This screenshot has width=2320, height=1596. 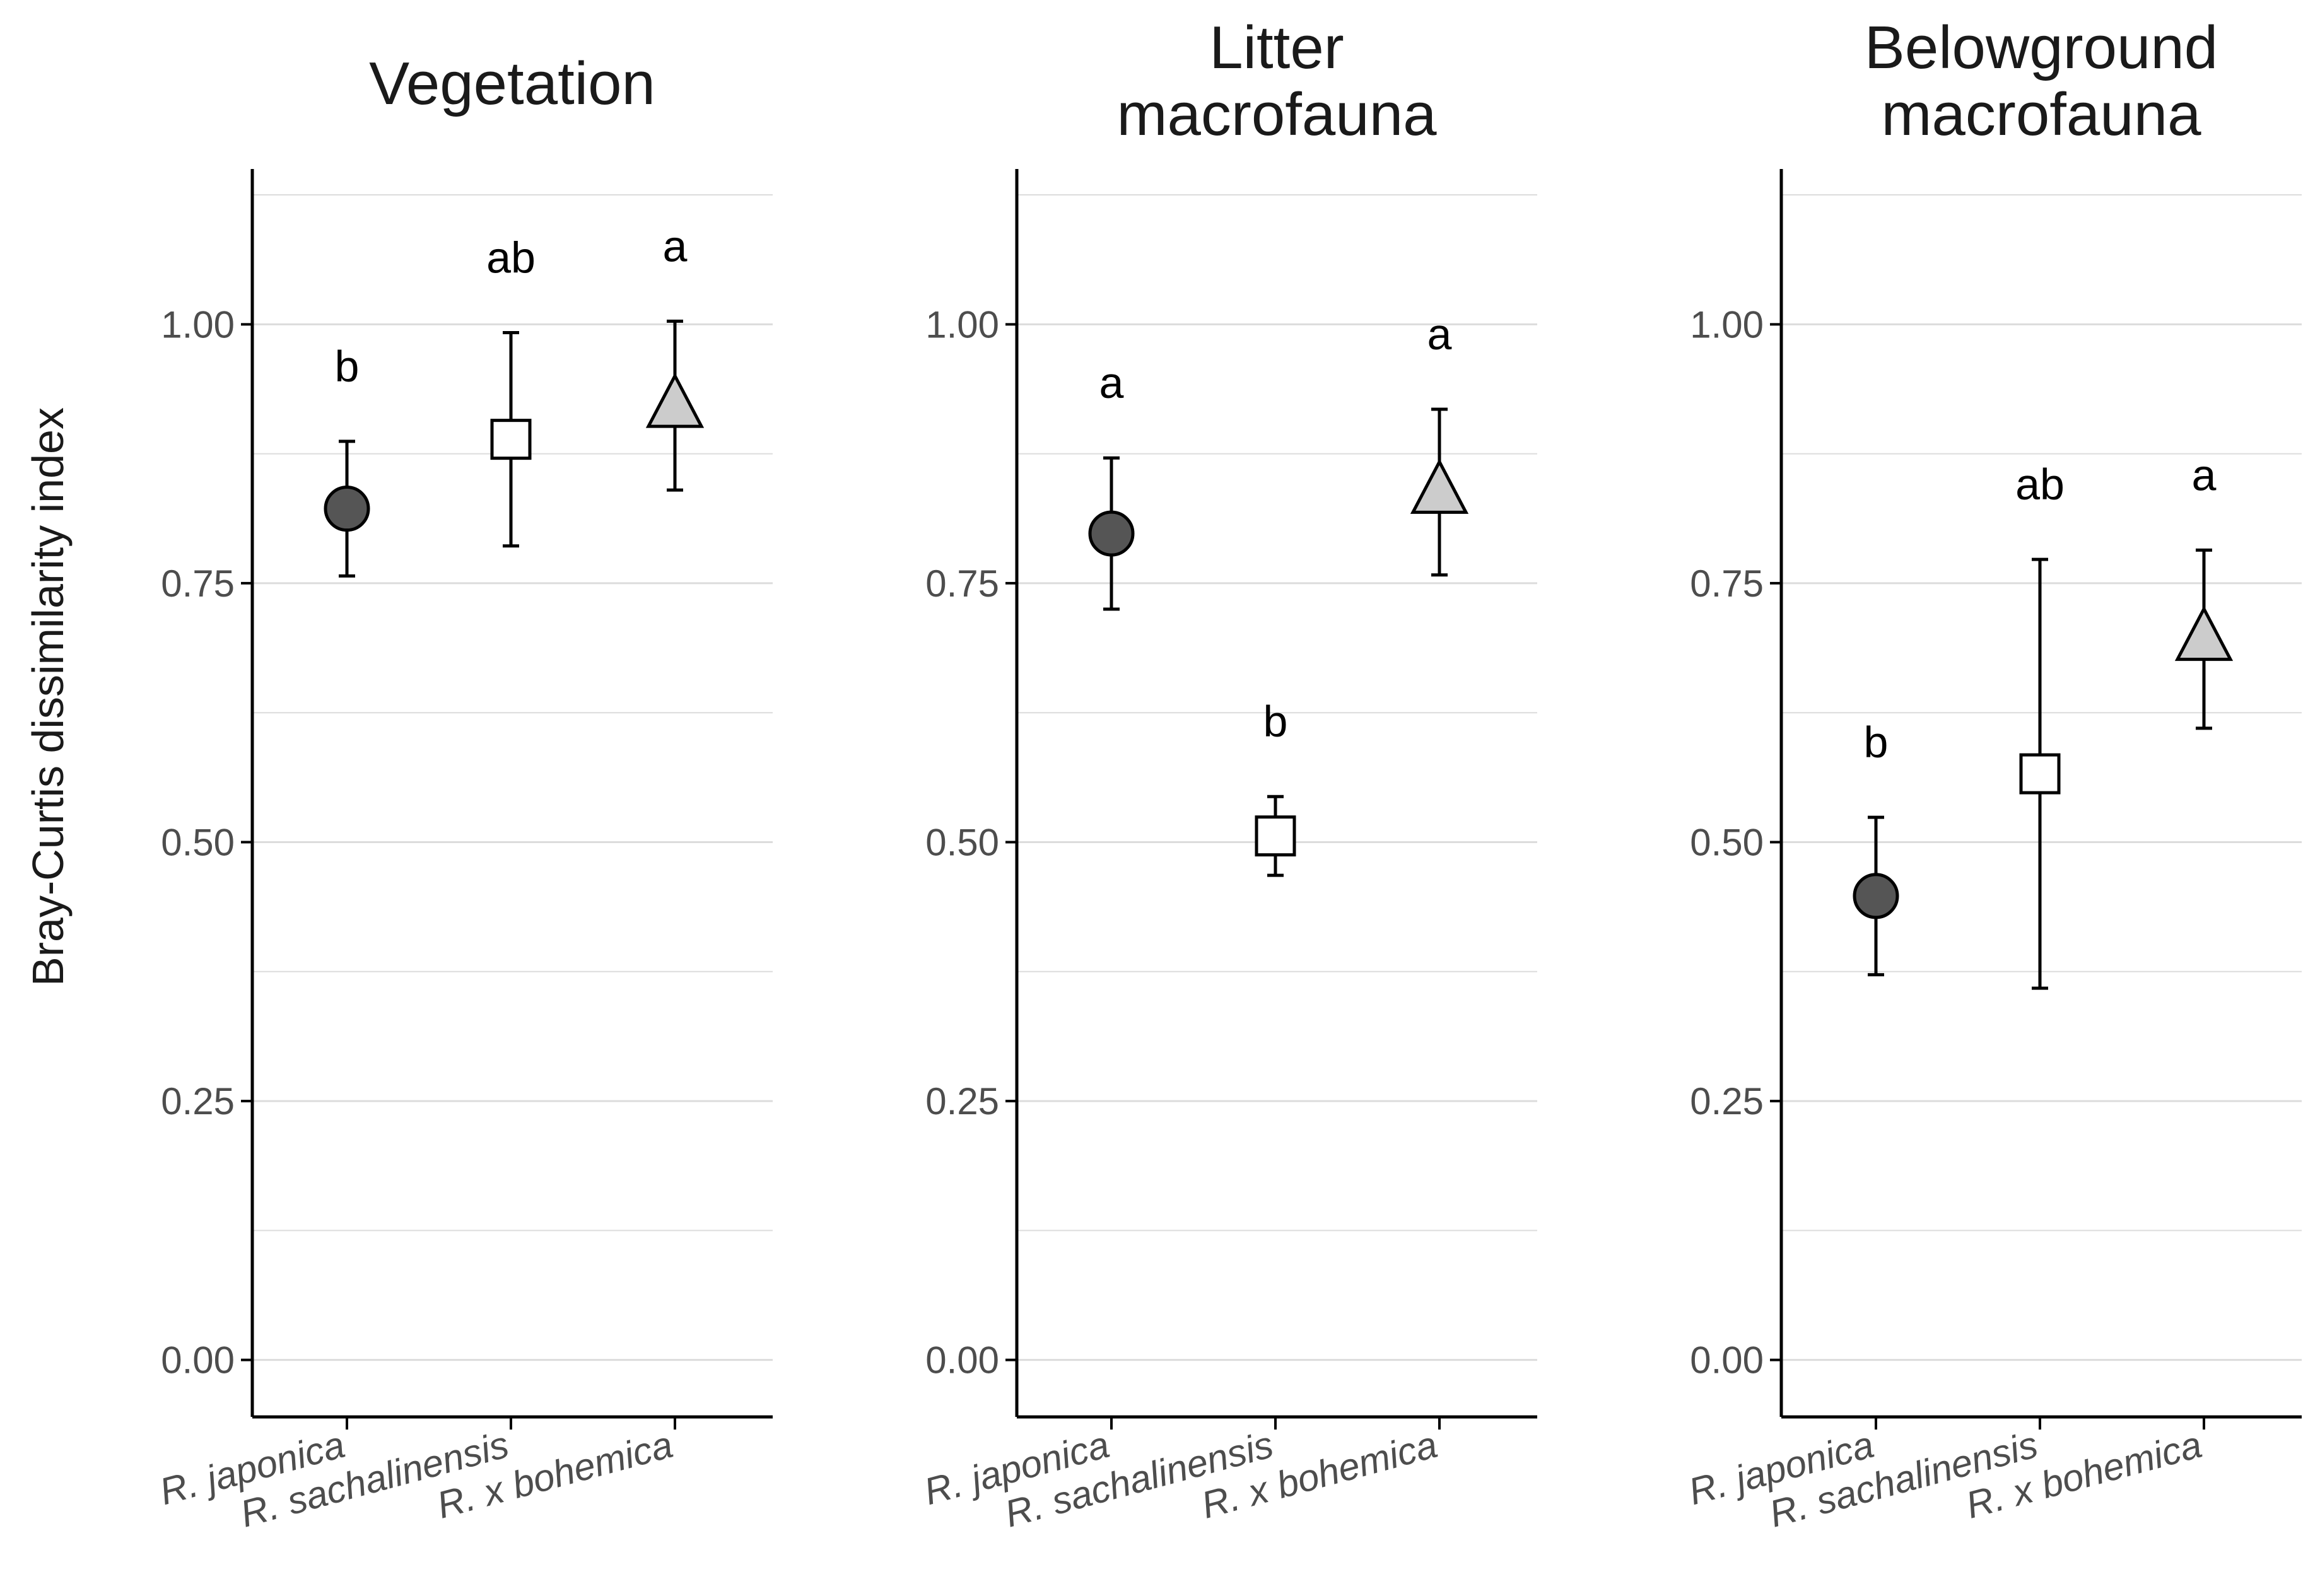 I want to click on y-axis-label: Bray-Curtis dissimilarity index, so click(x=48, y=697).